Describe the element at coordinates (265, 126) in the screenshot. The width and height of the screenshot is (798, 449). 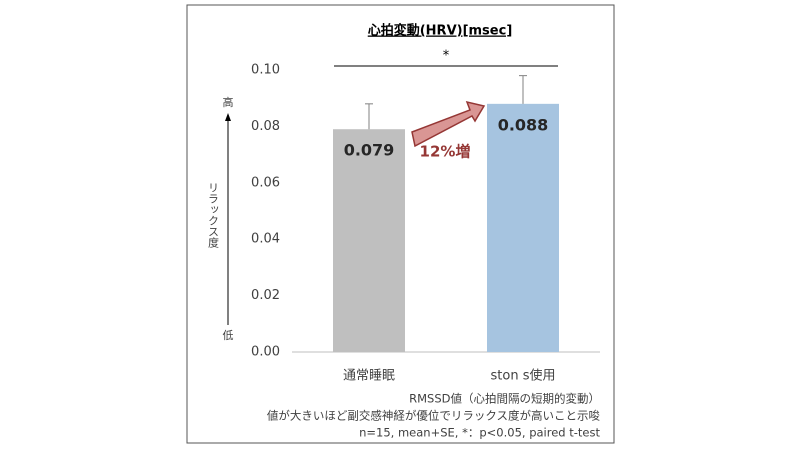
I see `y-tick-label: 0.08` at that location.